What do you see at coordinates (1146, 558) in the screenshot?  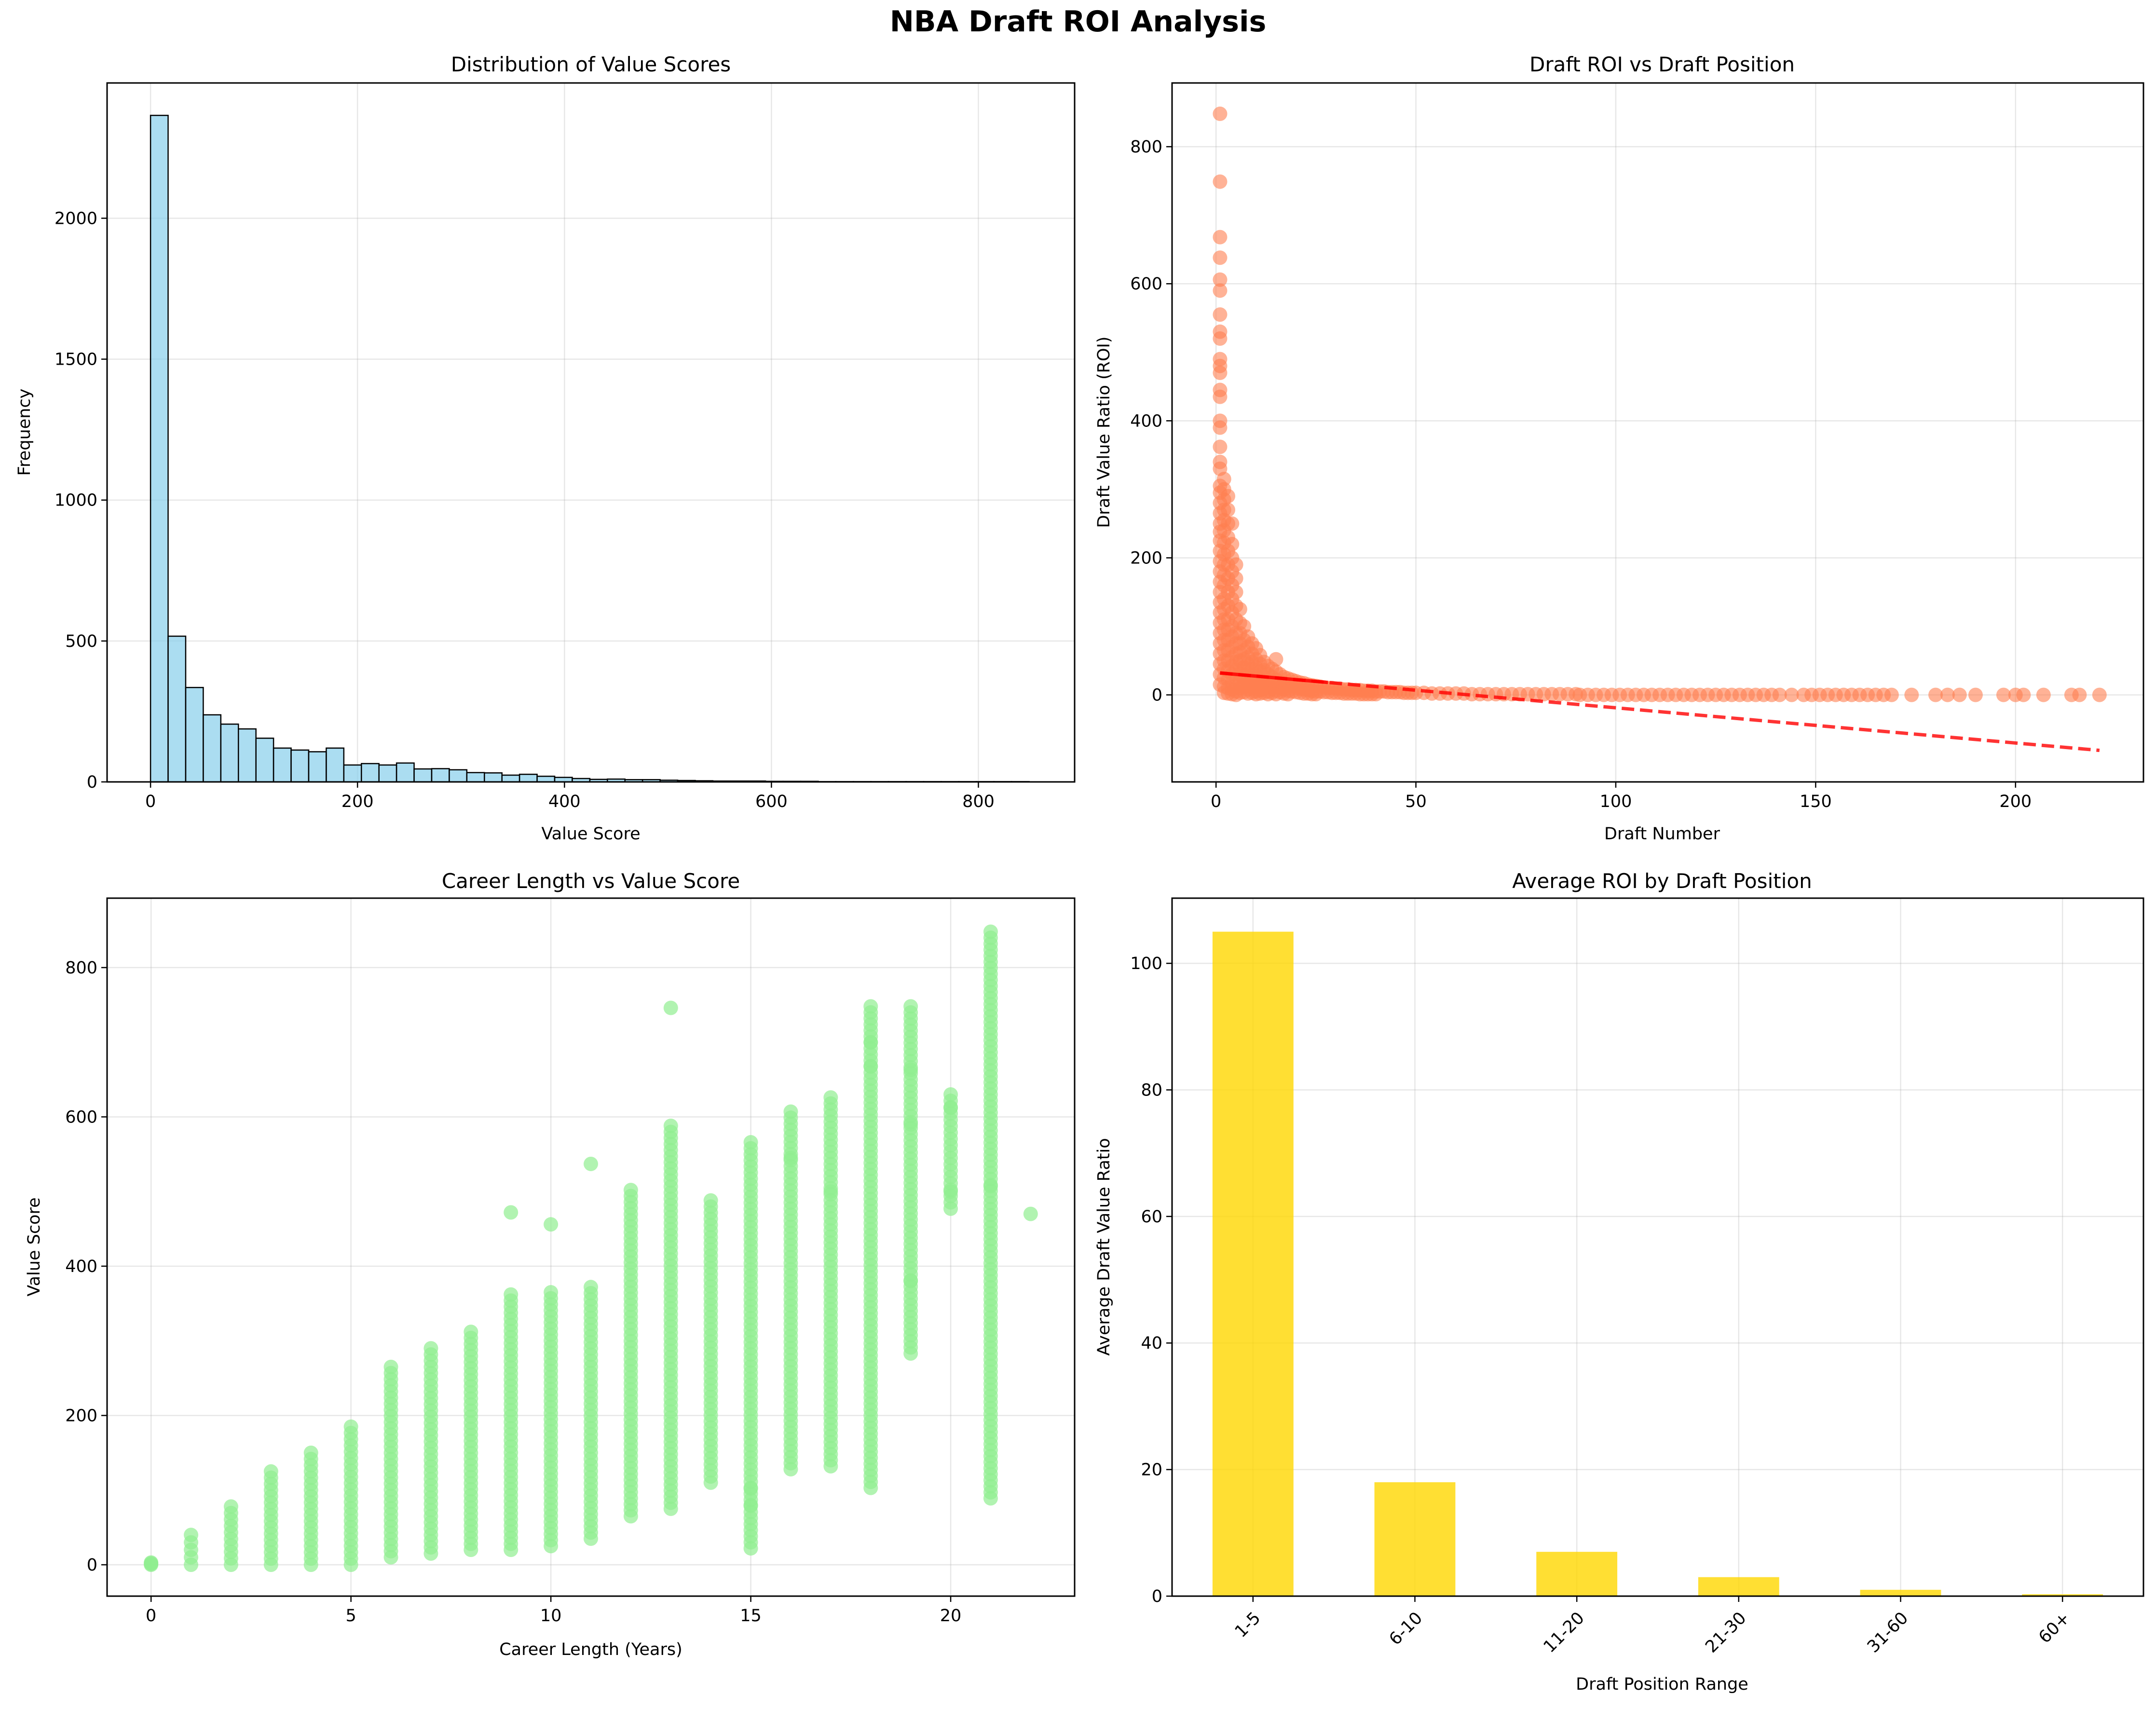 I see `roi-scatter-ytick-label: 200` at bounding box center [1146, 558].